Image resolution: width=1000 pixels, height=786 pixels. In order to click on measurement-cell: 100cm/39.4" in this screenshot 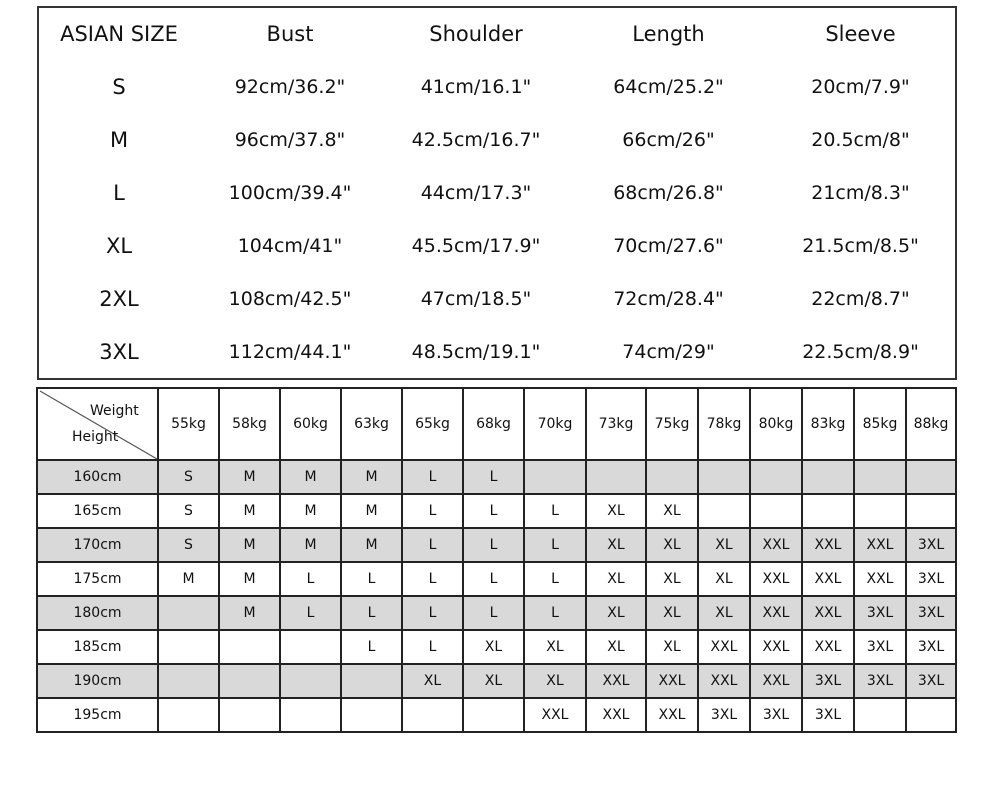, I will do `click(290, 192)`.